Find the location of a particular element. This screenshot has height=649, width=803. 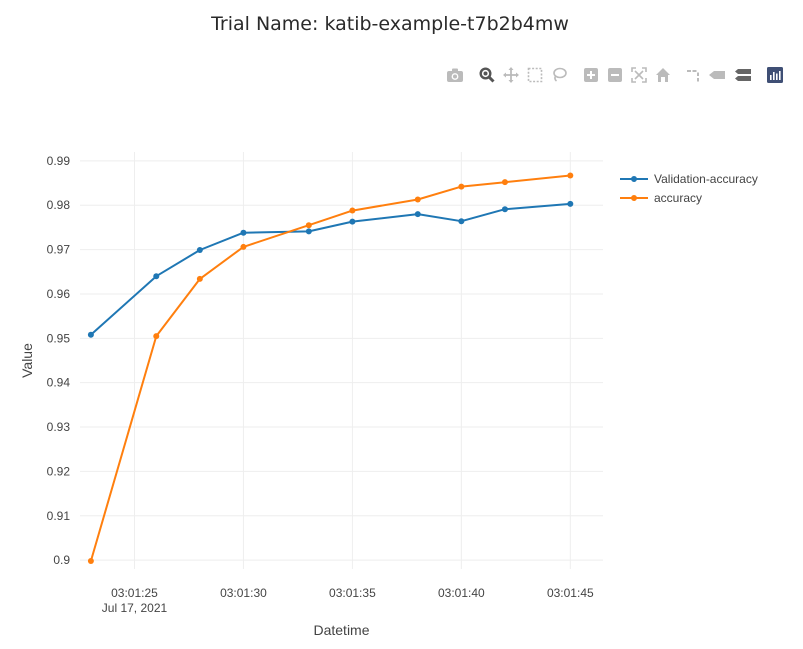

x-tick-label: 03:01:35 is located at coordinates (352, 593).